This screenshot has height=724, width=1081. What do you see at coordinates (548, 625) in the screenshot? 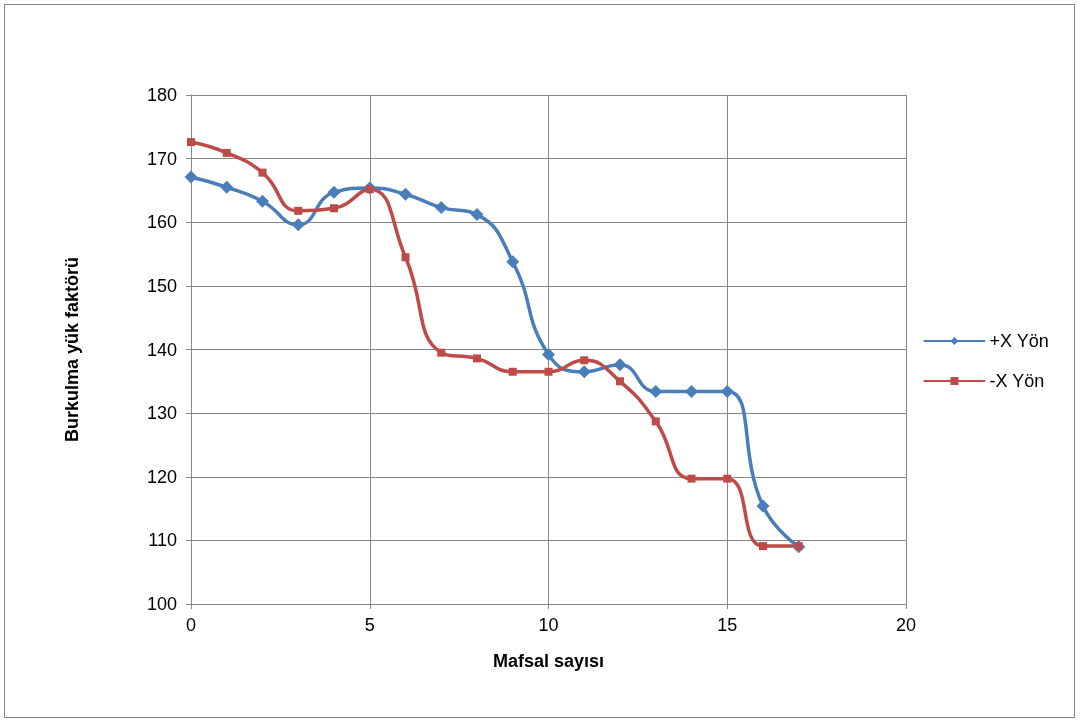
I see `x-tick-label: 10` at bounding box center [548, 625].